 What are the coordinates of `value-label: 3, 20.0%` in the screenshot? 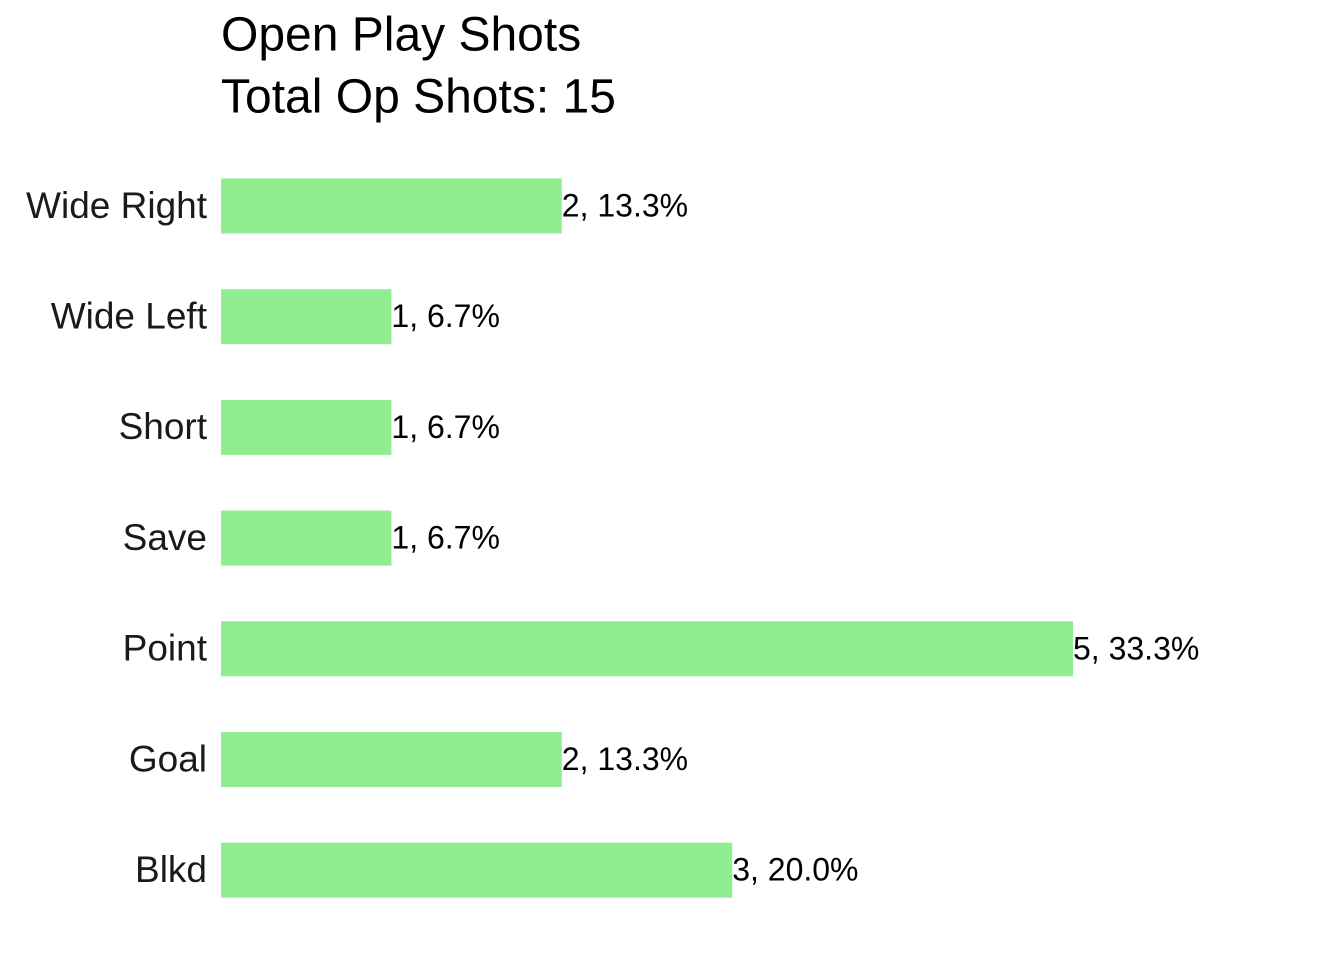 It's located at (795, 870).